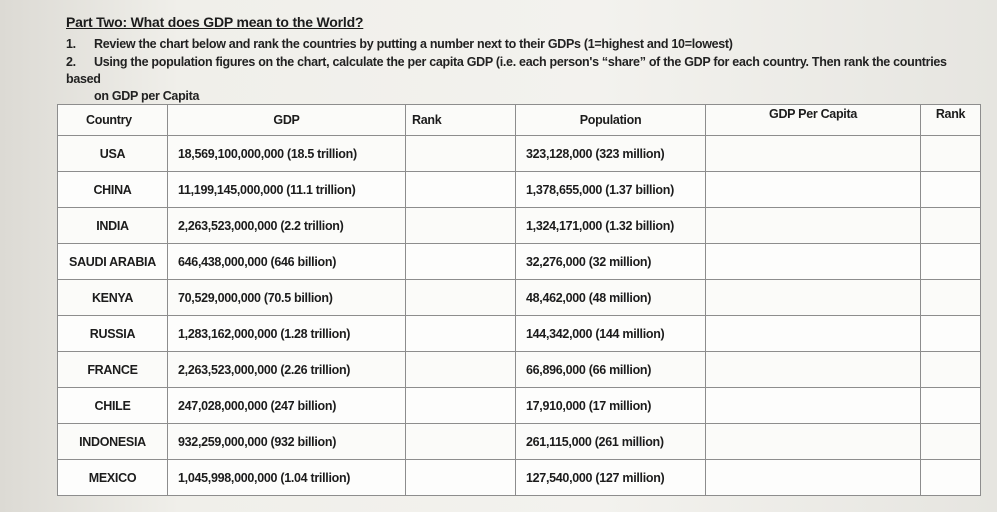 The image size is (997, 512). I want to click on cell-country: RUSSIA, so click(112, 333).